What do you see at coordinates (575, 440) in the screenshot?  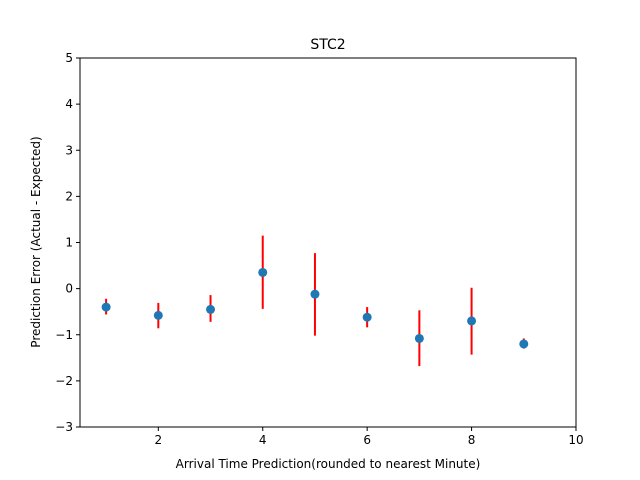 I see `x-tick-label: 10` at bounding box center [575, 440].